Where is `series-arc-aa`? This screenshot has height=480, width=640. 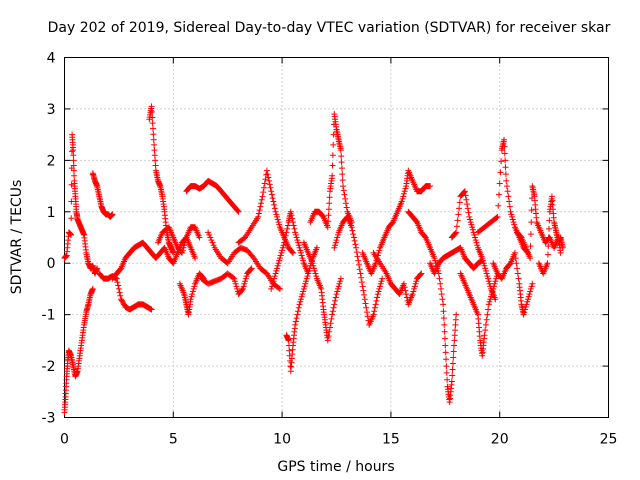
series-arc-aa is located at coordinates (550, 235).